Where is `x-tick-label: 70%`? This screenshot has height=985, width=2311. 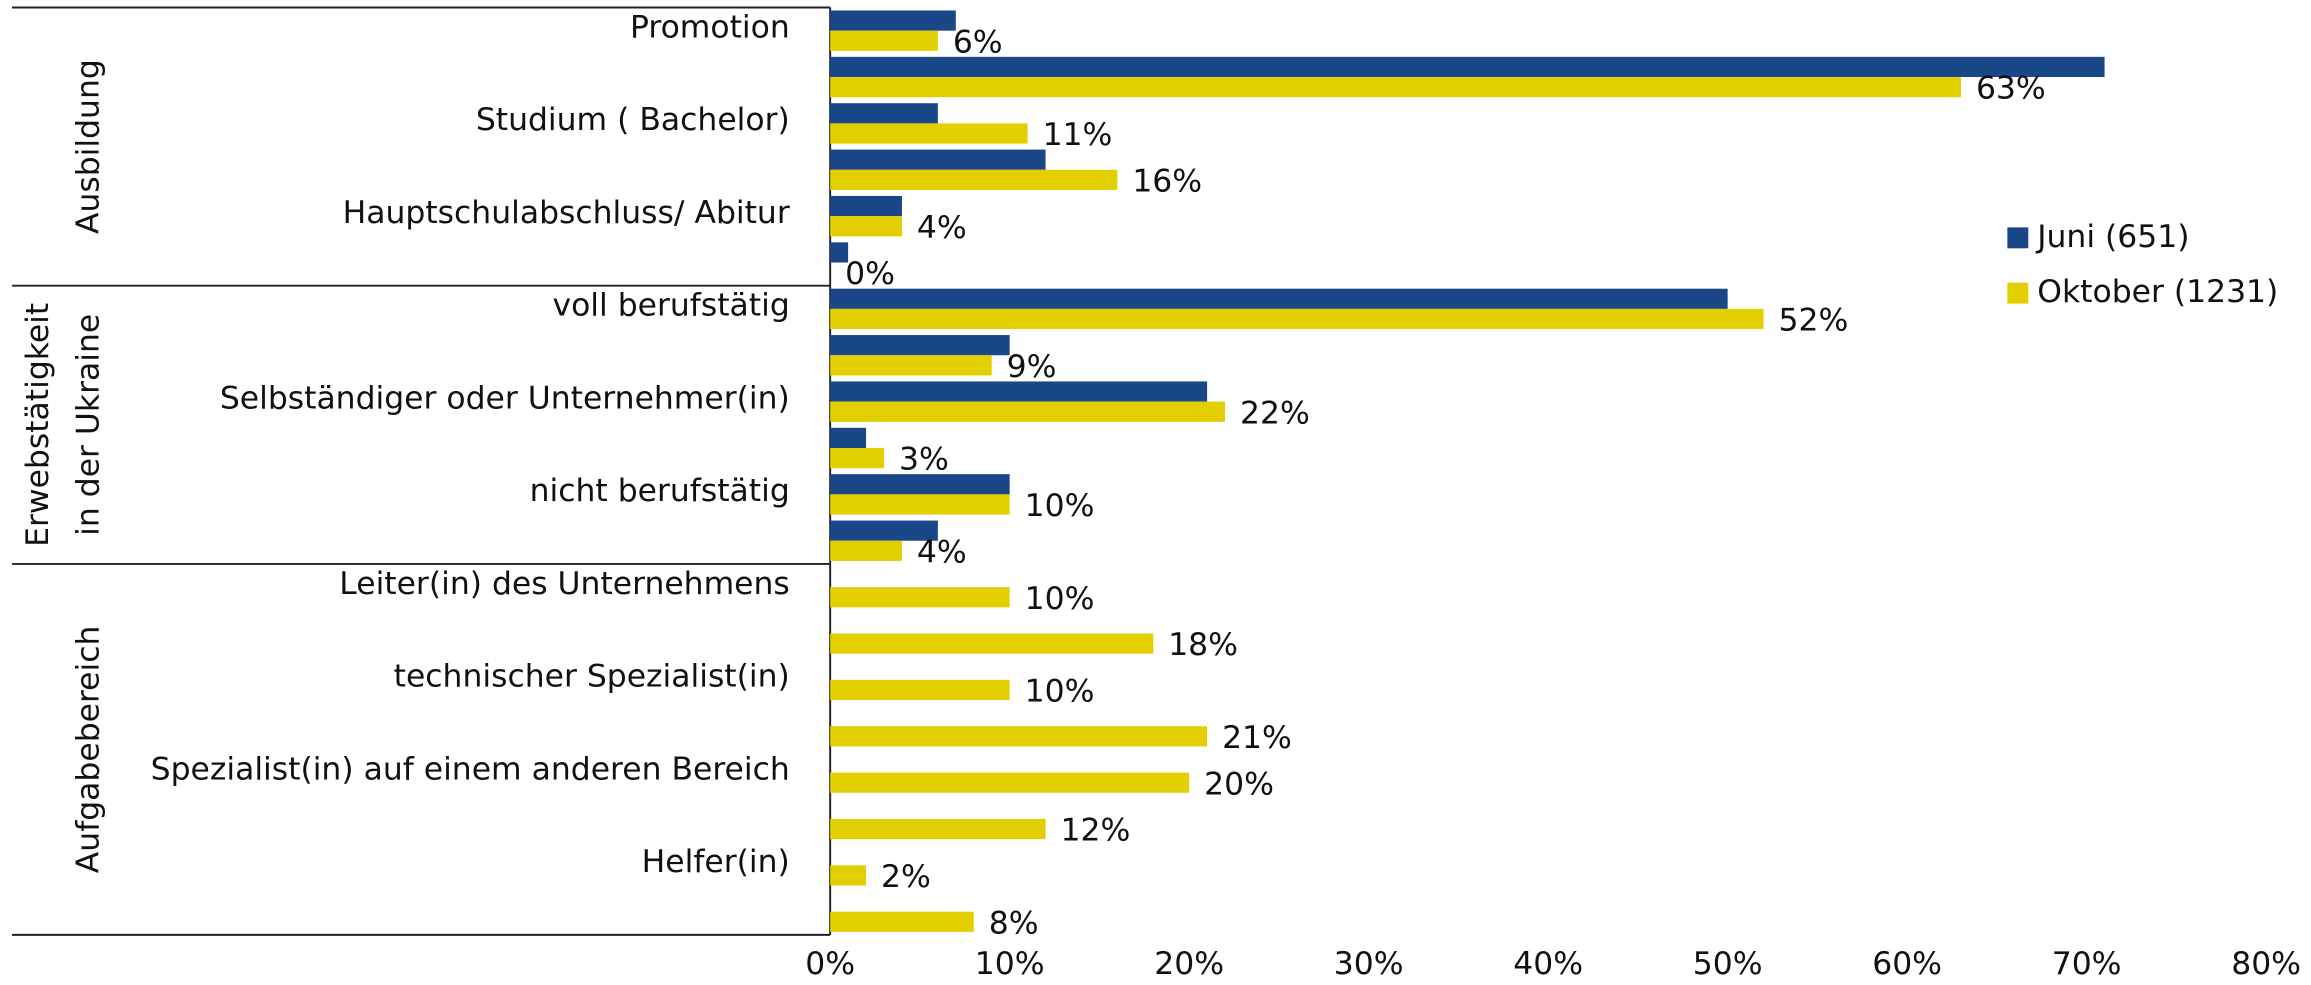
x-tick-label: 70% is located at coordinates (2087, 964).